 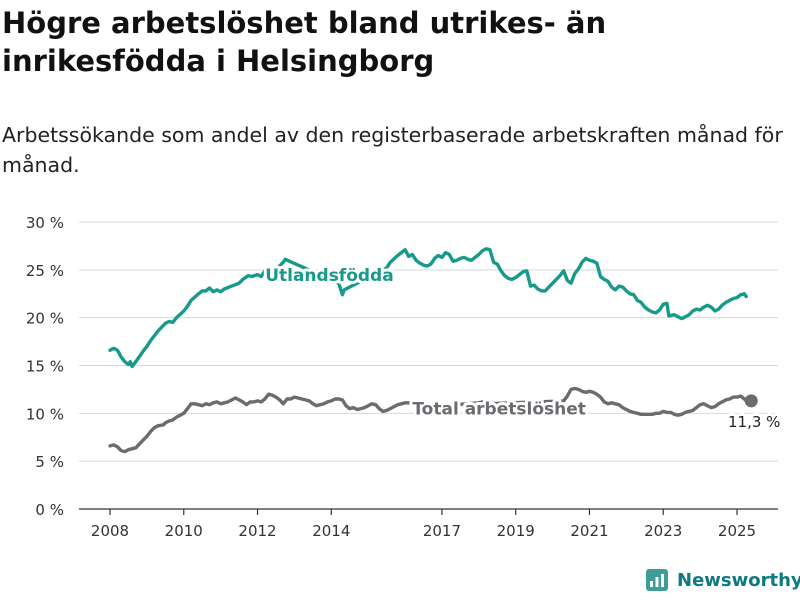 What do you see at coordinates (329, 276) in the screenshot?
I see `series-label-utlandsfodda: Utlandsfödda` at bounding box center [329, 276].